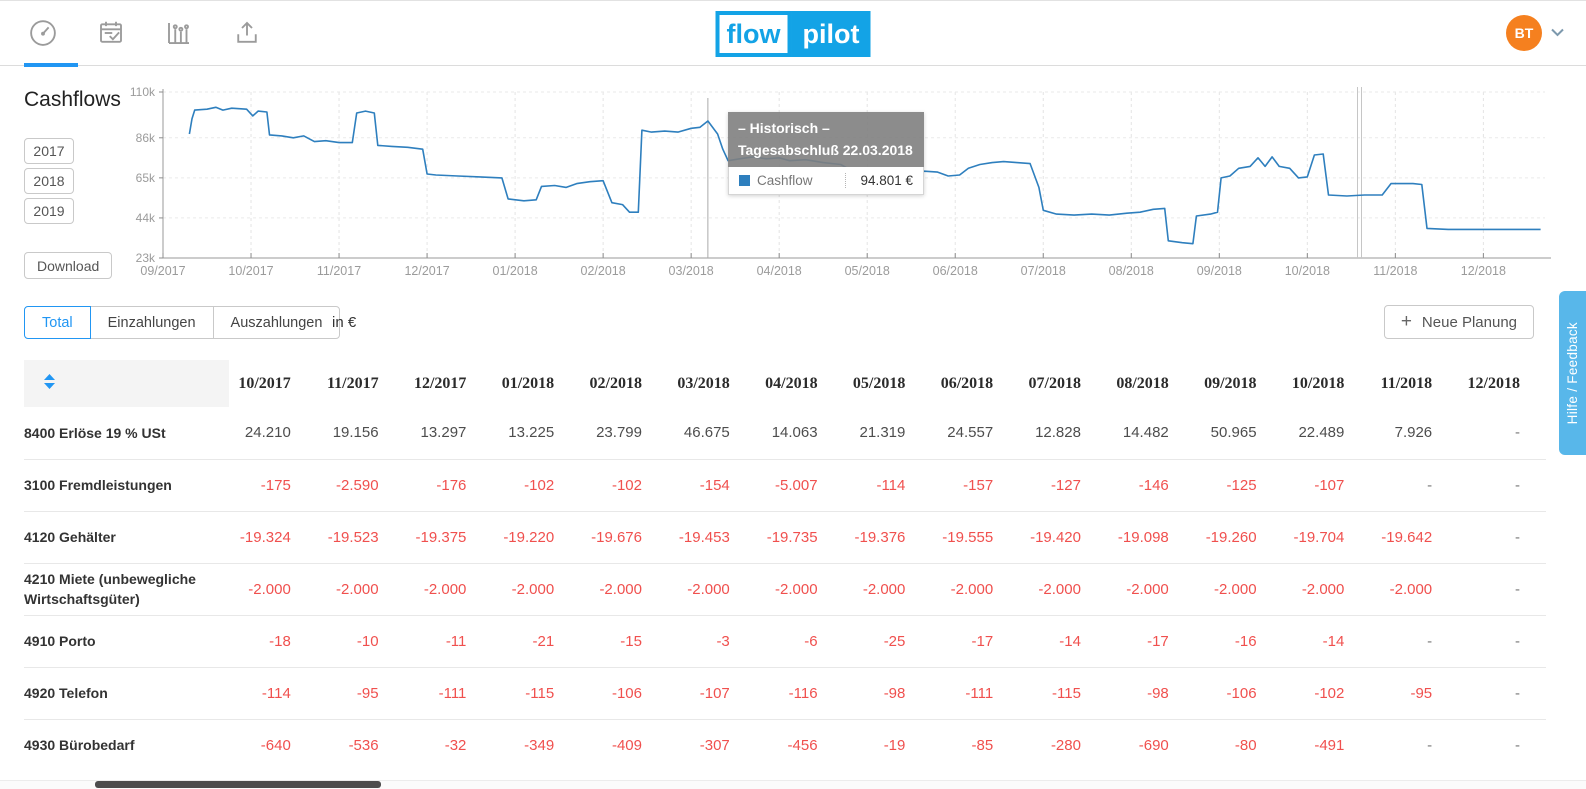  I want to click on svg-text: 09/2017, so click(162, 271).